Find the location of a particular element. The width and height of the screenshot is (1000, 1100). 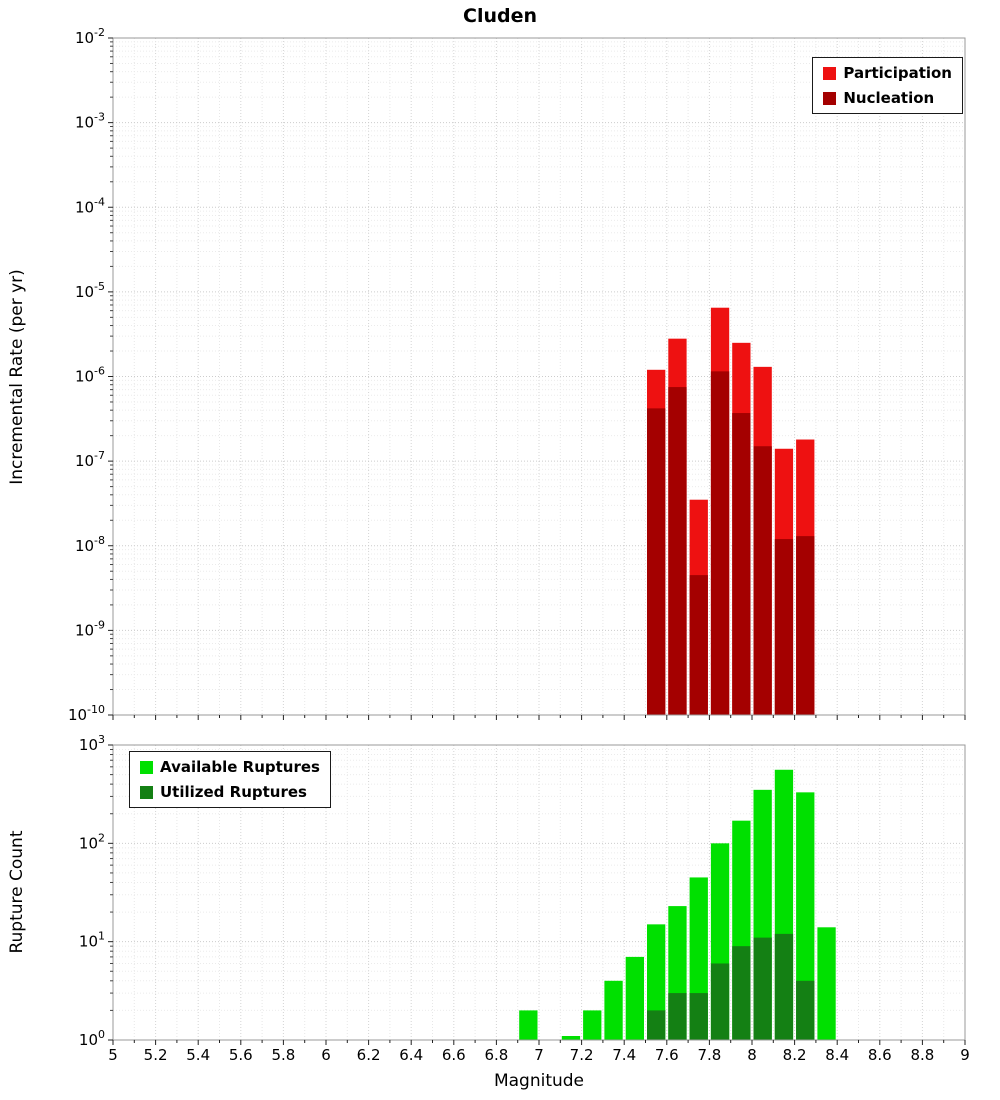

y-tick-label: 10³ is located at coordinates (92, 743).